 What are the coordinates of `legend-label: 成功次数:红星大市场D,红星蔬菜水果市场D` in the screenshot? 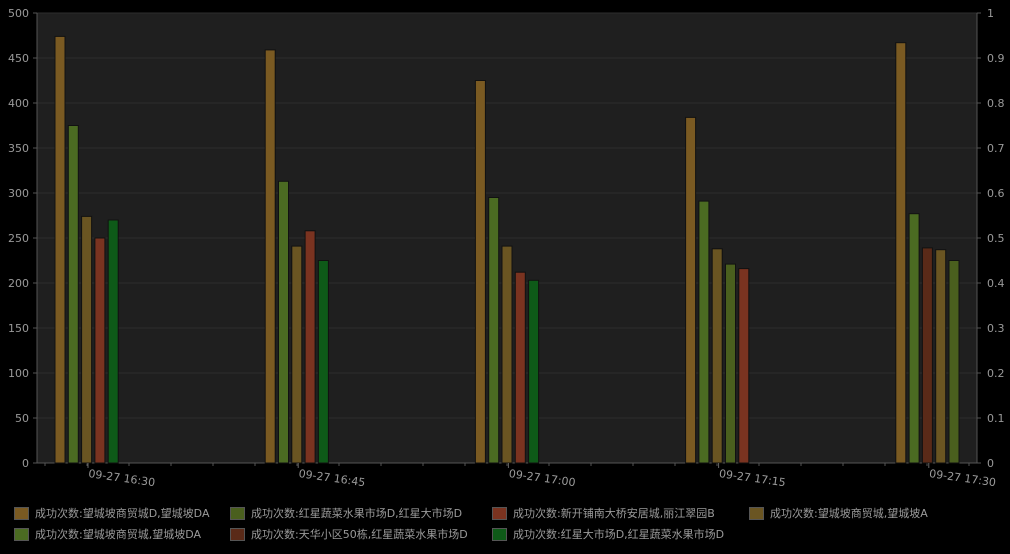 It's located at (619, 534).